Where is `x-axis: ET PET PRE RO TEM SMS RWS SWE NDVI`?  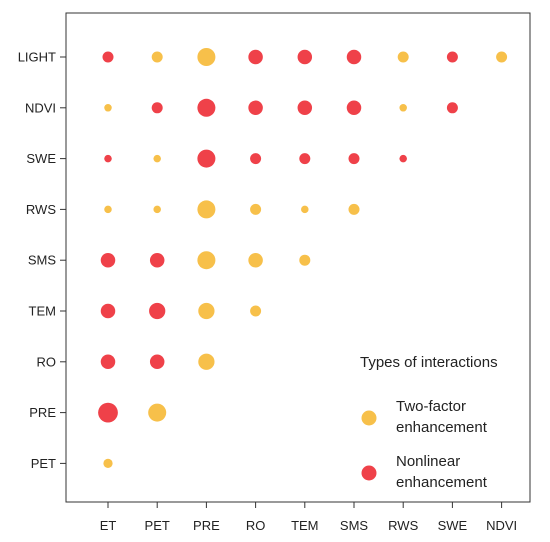 x-axis: ET PET PRE RO TEM SMS RWS SWE NDVI is located at coordinates (308, 517).